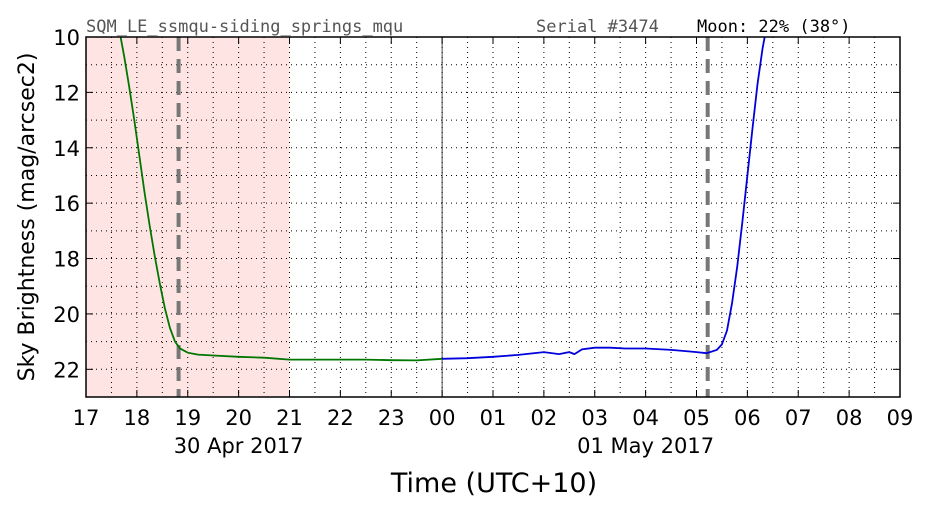  I want to click on x-tick-label: 20, so click(238, 418).